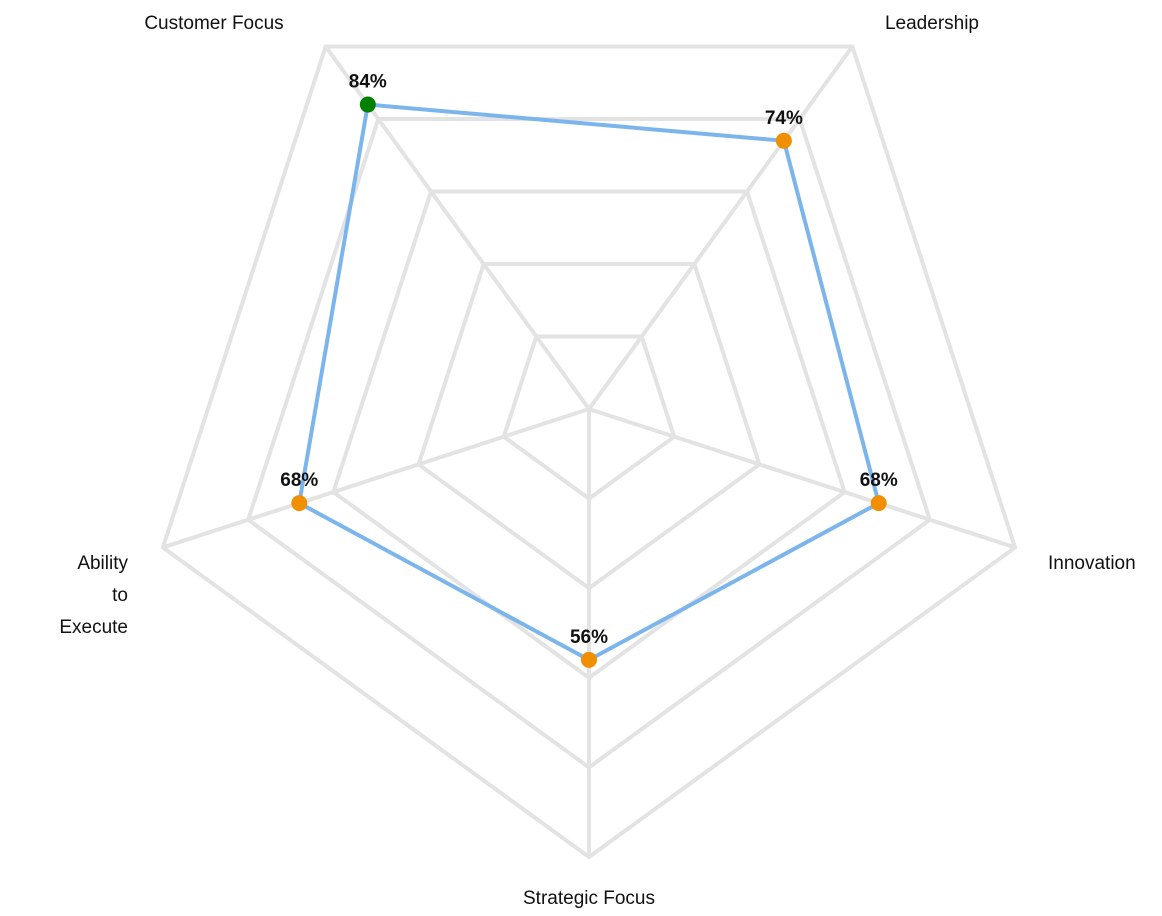 The image size is (1162, 916). What do you see at coordinates (102, 563) in the screenshot?
I see `axis-label-ability-line1: Ability` at bounding box center [102, 563].